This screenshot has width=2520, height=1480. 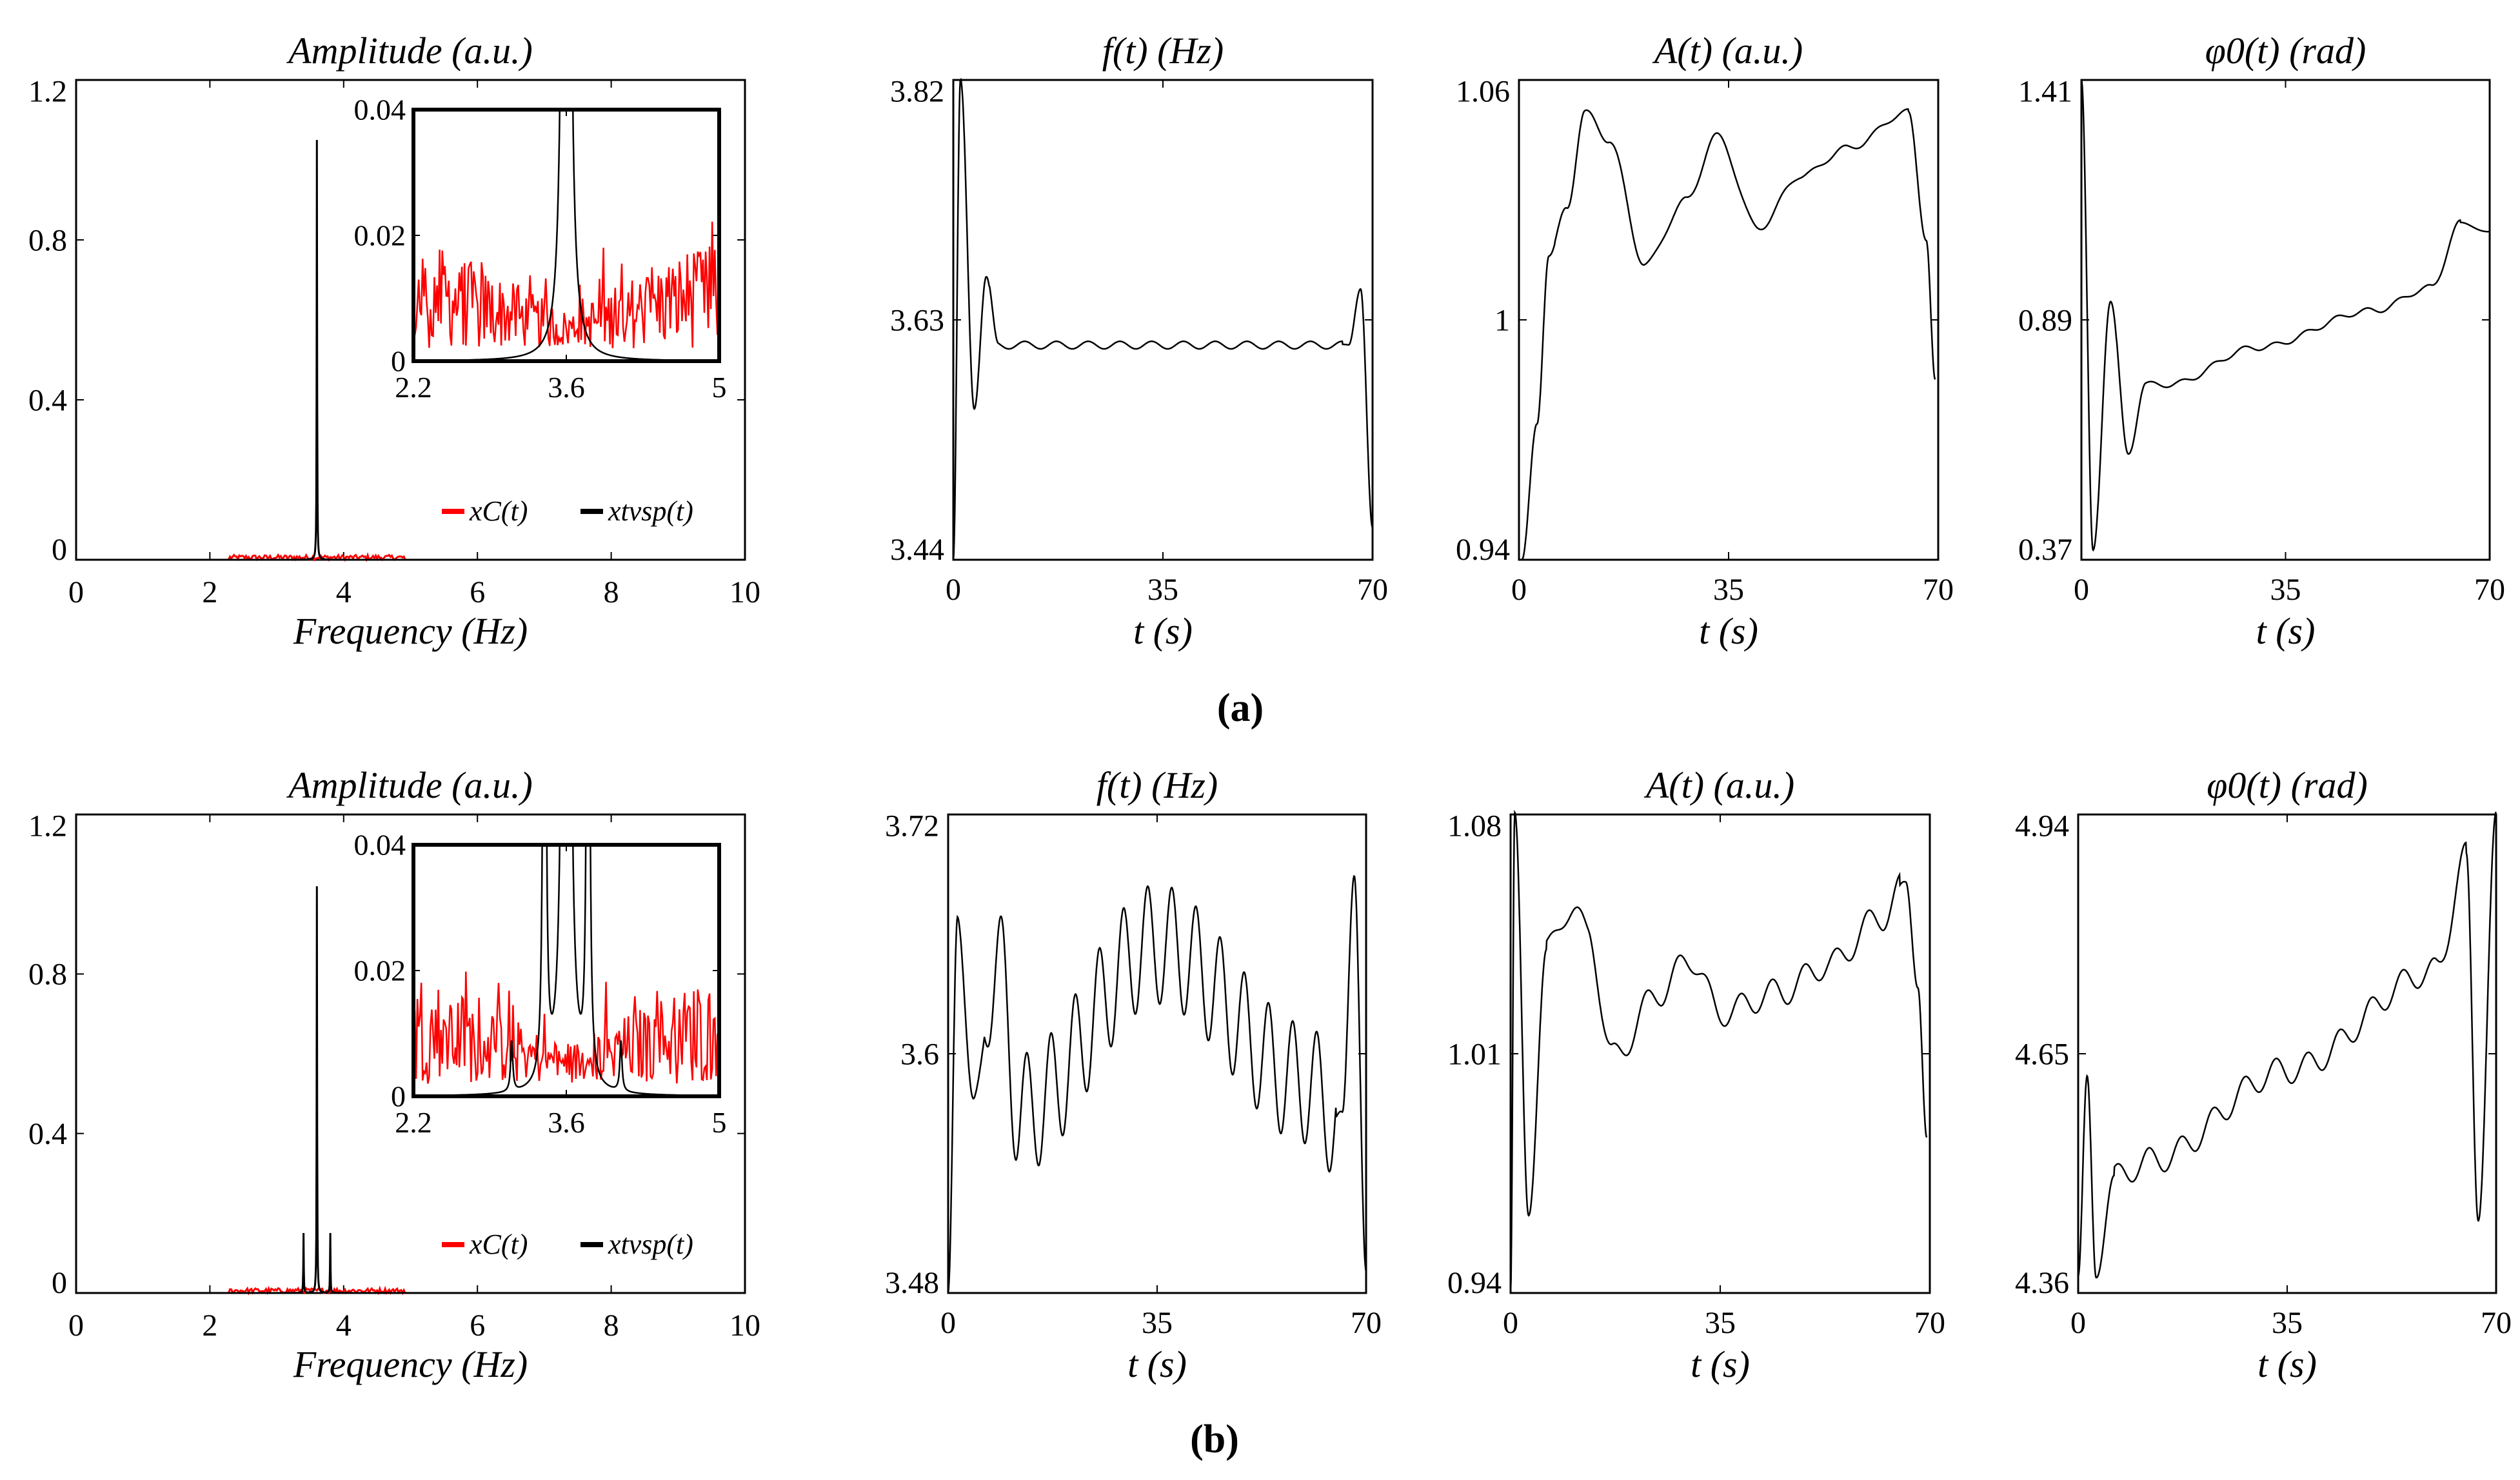 I want to click on b-spectrum-xtick-label: 2, so click(x=210, y=1325).